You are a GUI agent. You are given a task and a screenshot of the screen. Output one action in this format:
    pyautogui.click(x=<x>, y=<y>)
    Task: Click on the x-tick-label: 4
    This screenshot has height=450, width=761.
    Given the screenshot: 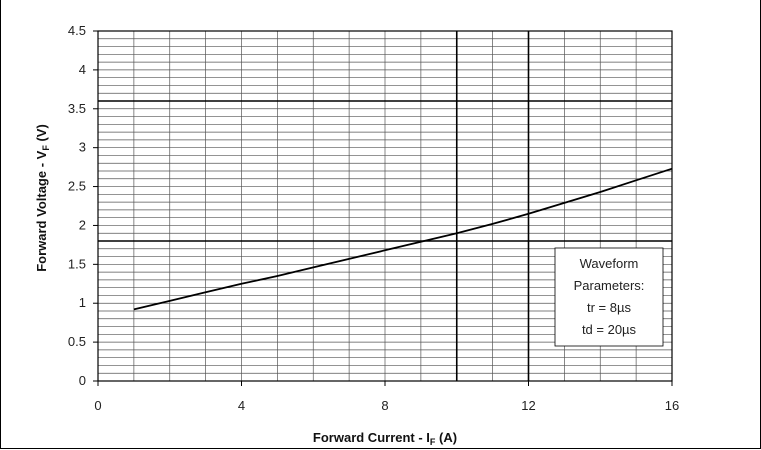 What is the action you would take?
    pyautogui.click(x=241, y=405)
    